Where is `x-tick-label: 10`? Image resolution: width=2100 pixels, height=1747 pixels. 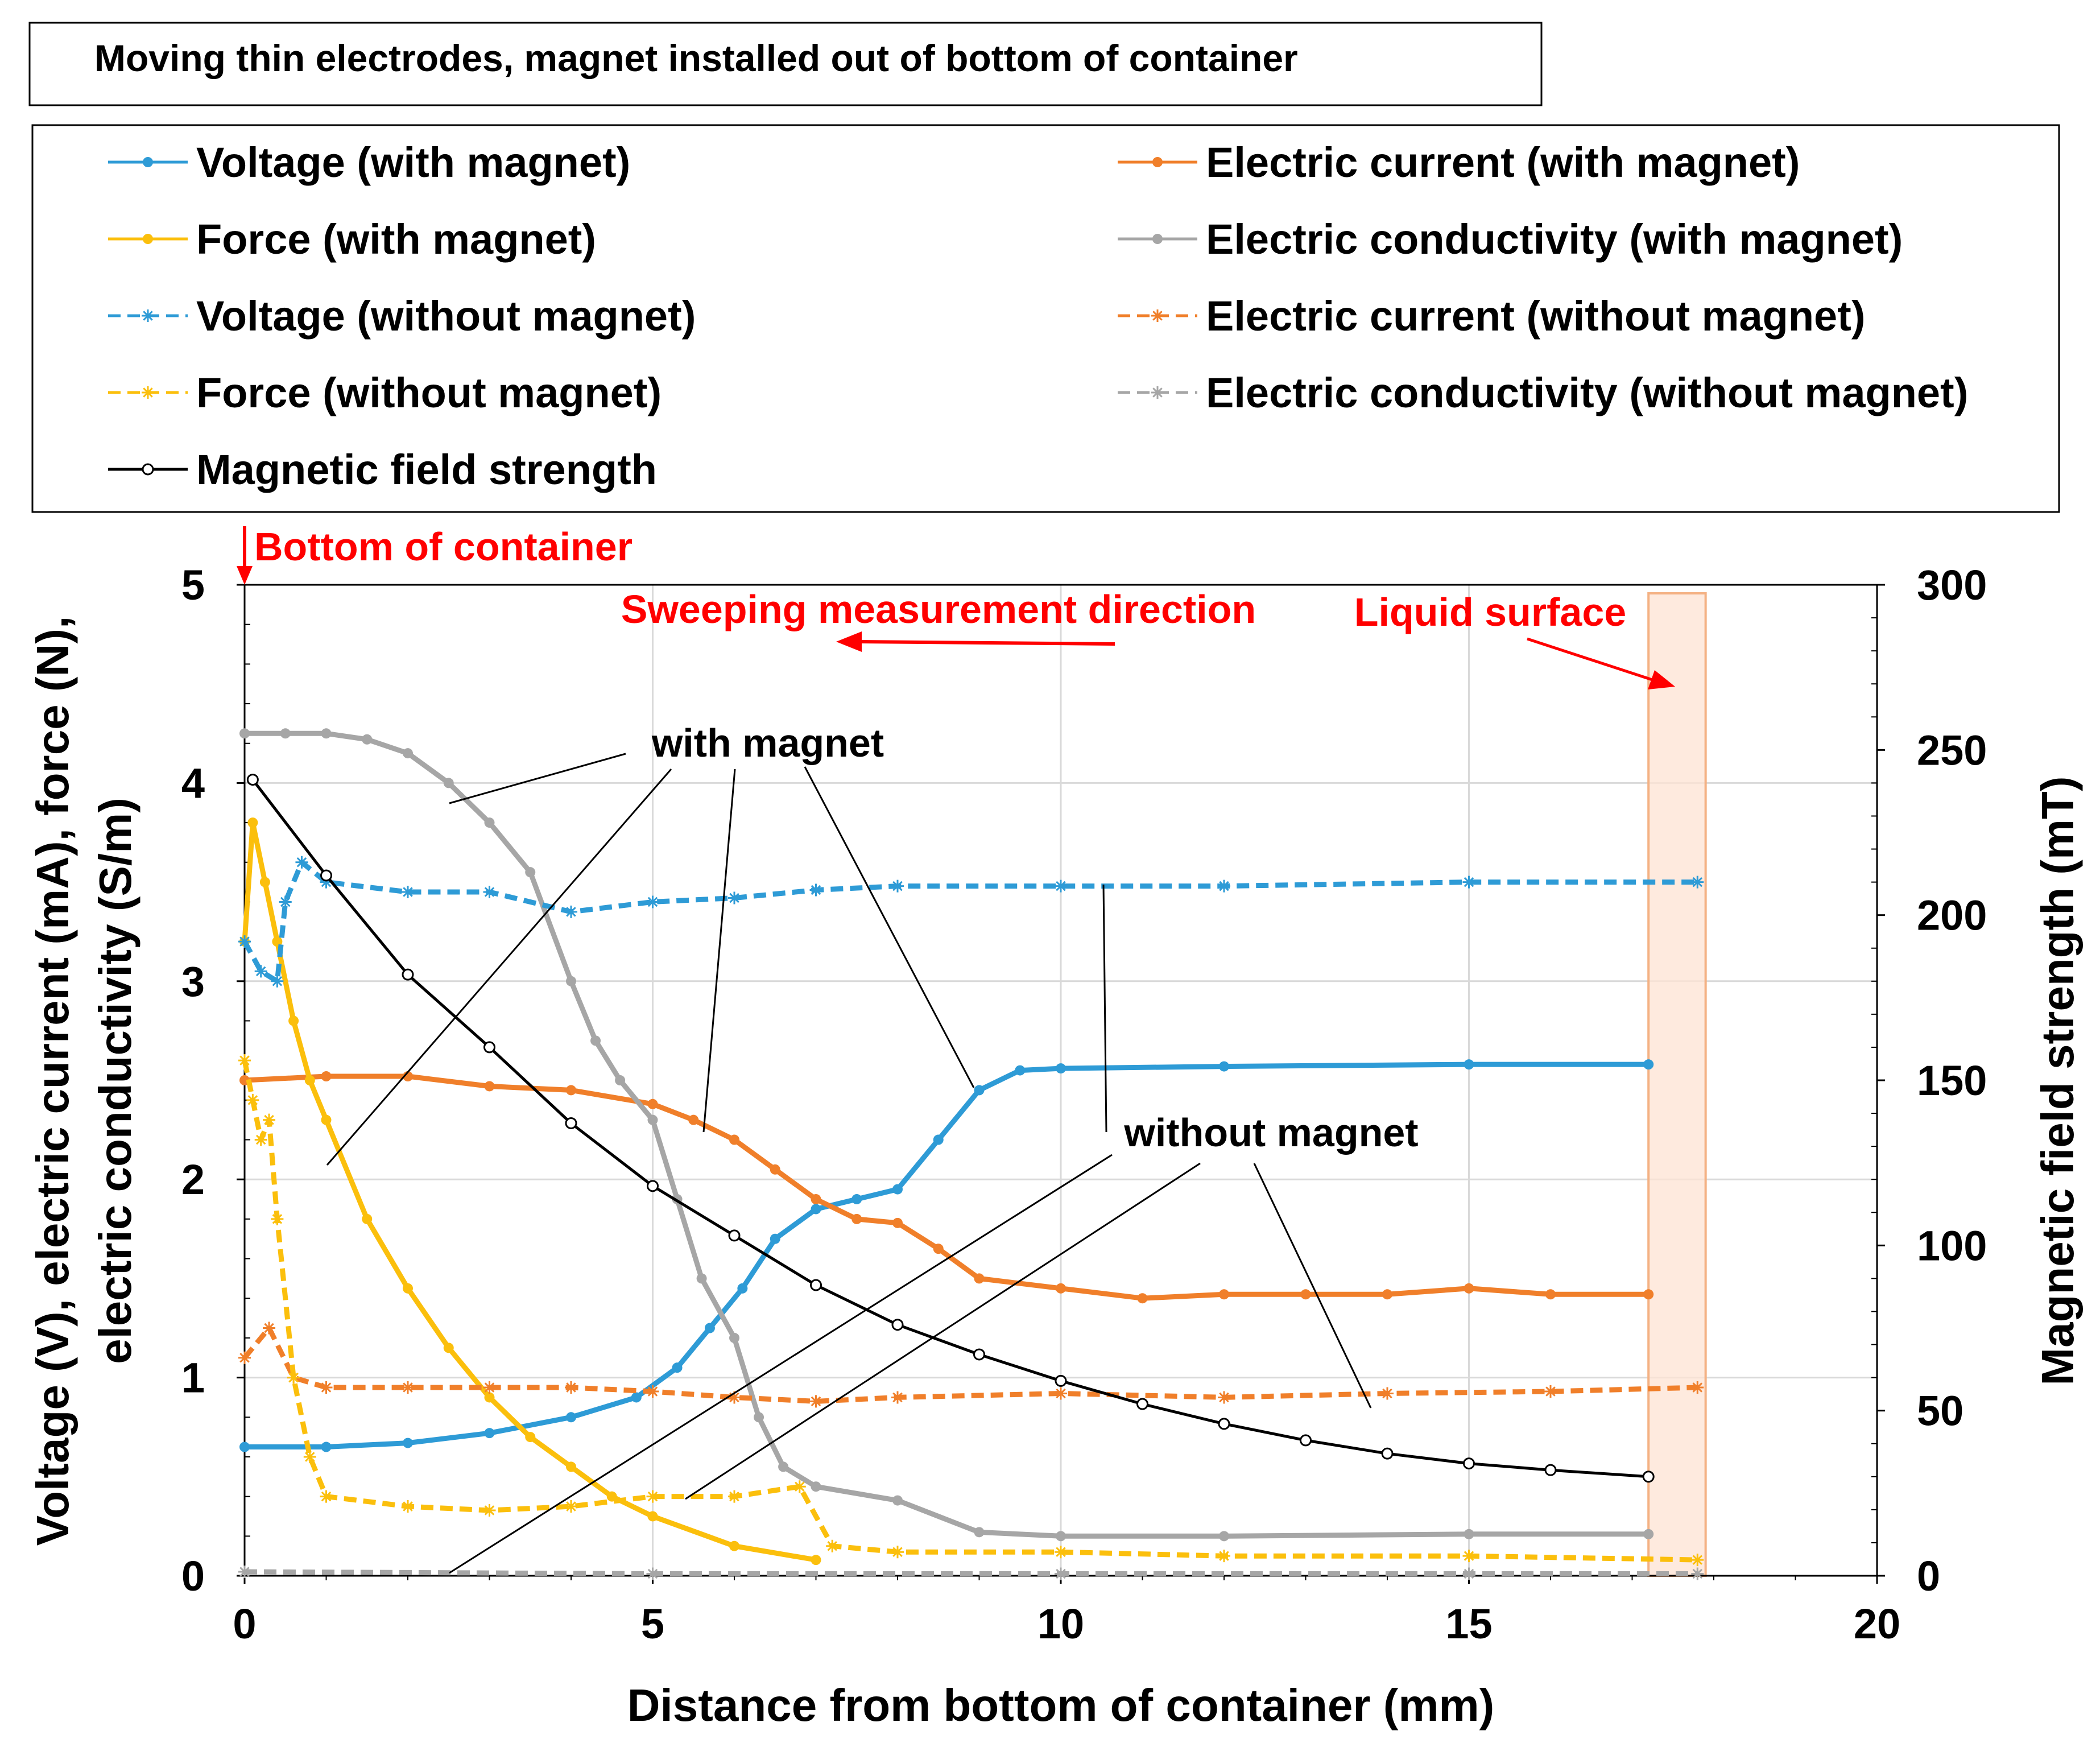 x-tick-label: 10 is located at coordinates (1060, 1624).